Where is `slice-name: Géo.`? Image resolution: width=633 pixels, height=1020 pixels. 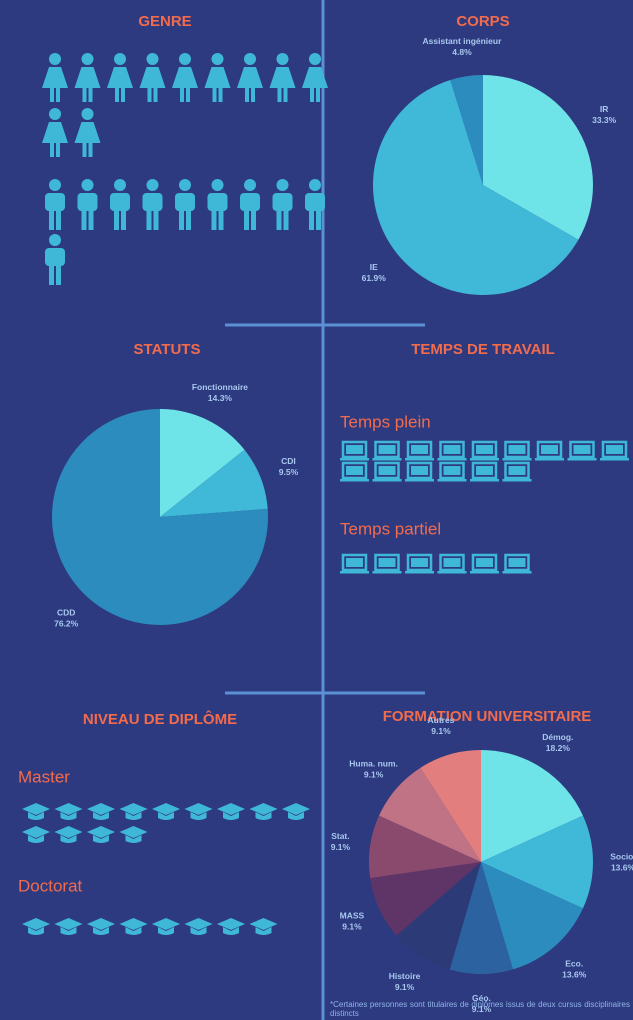 slice-name: Géo. is located at coordinates (481, 998).